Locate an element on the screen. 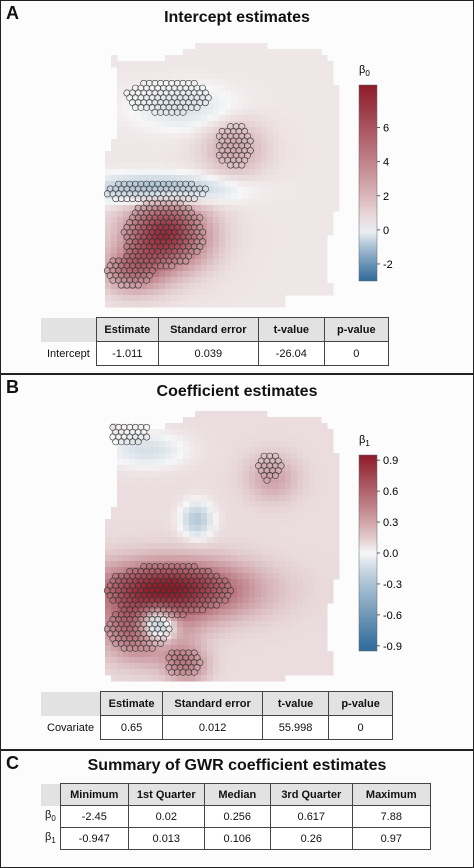 The image size is (474, 868). cell-standard-error: 0.039 is located at coordinates (208, 353).